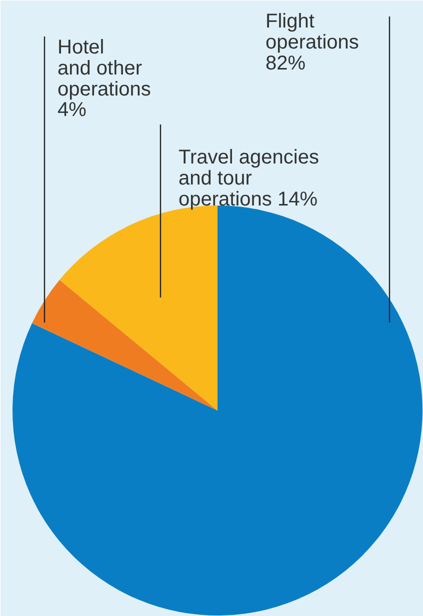  I want to click on data-label: 82%, so click(286, 63).